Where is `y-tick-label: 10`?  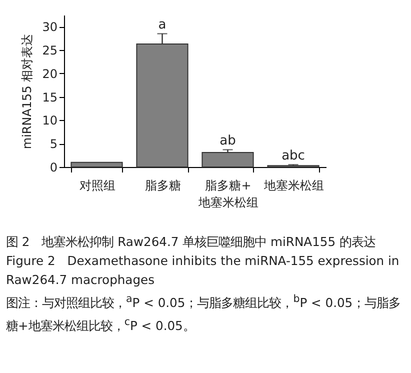 y-tick-label: 10 is located at coordinates (50, 121).